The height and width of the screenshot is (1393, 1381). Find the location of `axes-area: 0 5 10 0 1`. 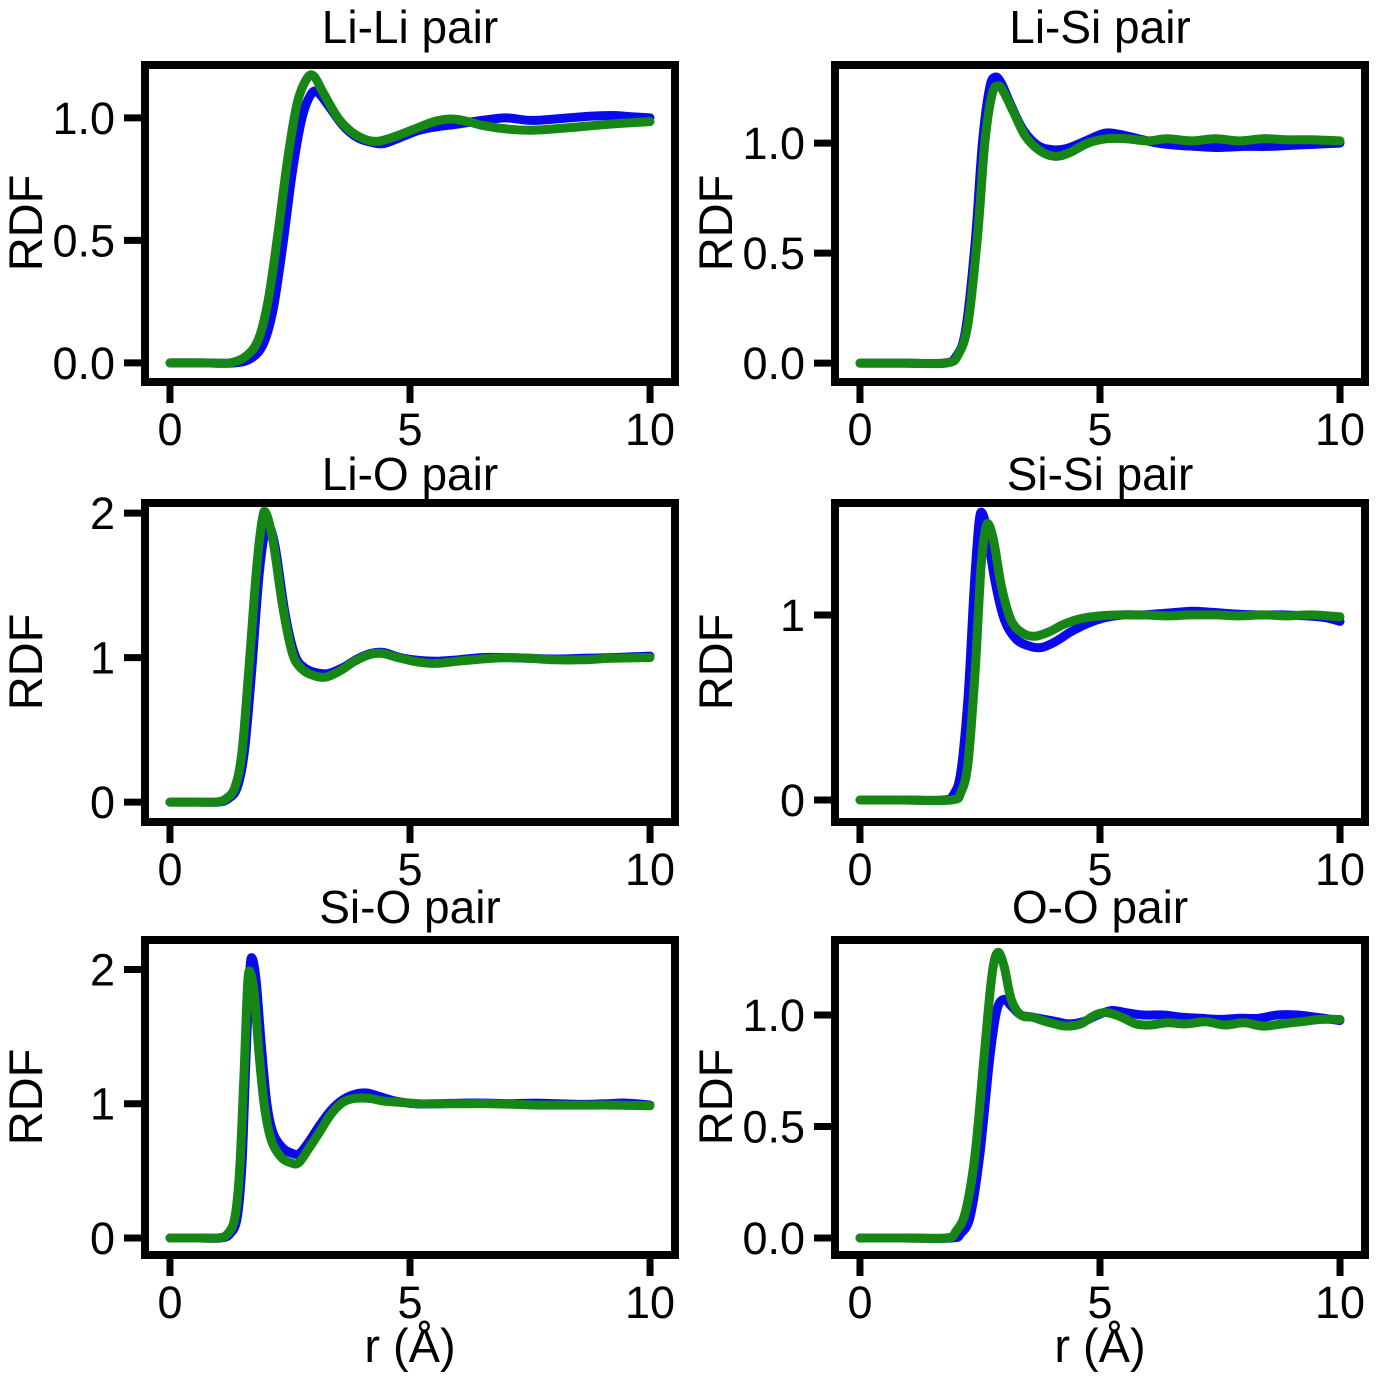

axes-area: 0 5 10 0 1 is located at coordinates (1074, 697).